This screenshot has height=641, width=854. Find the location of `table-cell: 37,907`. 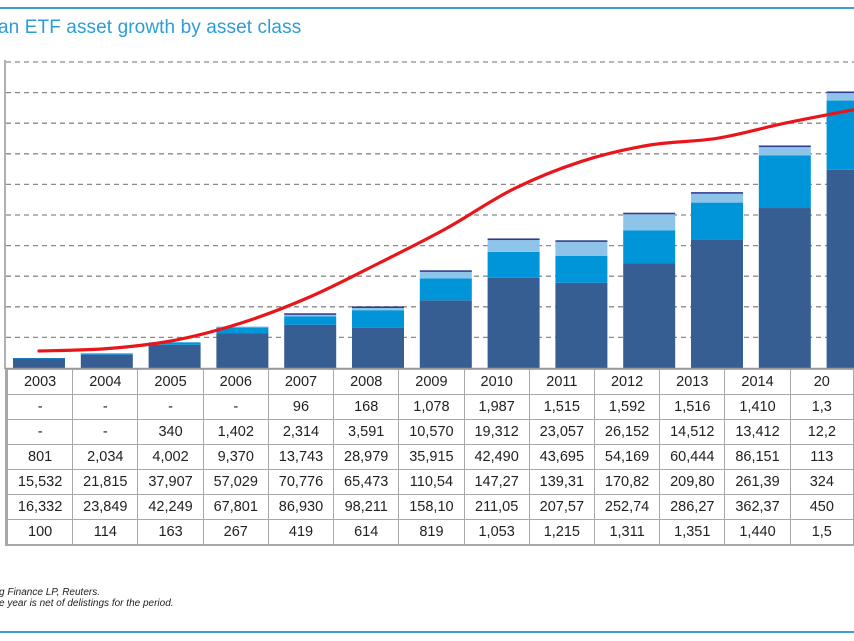

table-cell: 37,907 is located at coordinates (170, 482).